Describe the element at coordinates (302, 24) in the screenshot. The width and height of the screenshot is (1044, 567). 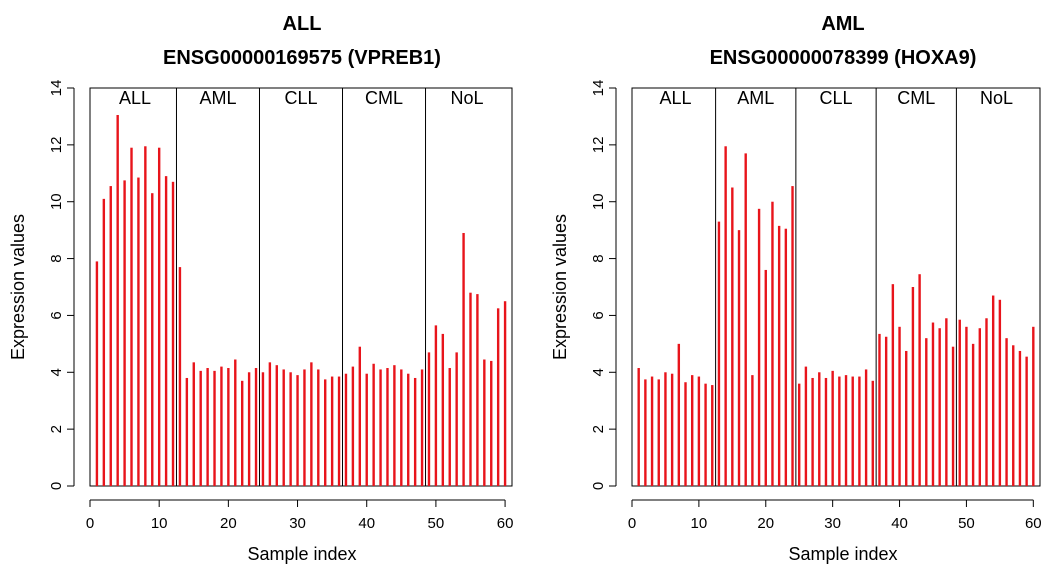
I see `chart-title: ALL` at that location.